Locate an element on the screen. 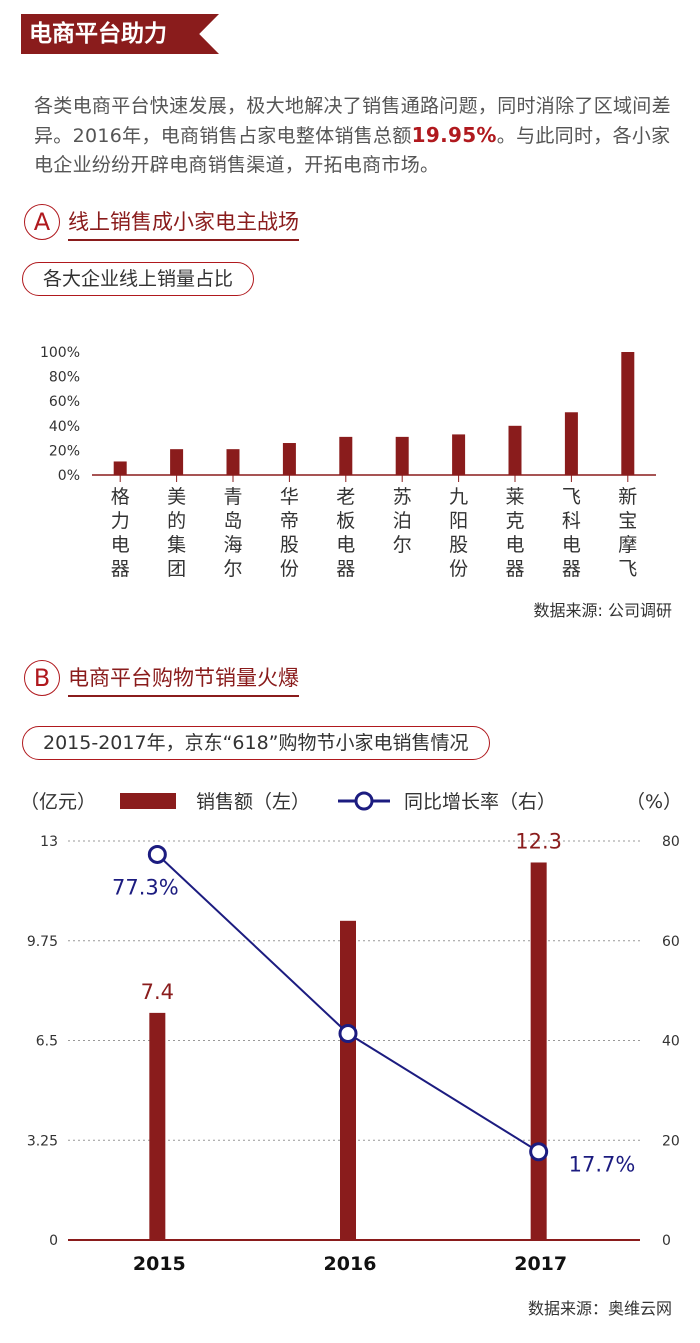 This screenshot has width=700, height=1343. section-a-title: 线上销售成小家电主战场 is located at coordinates (183, 223).